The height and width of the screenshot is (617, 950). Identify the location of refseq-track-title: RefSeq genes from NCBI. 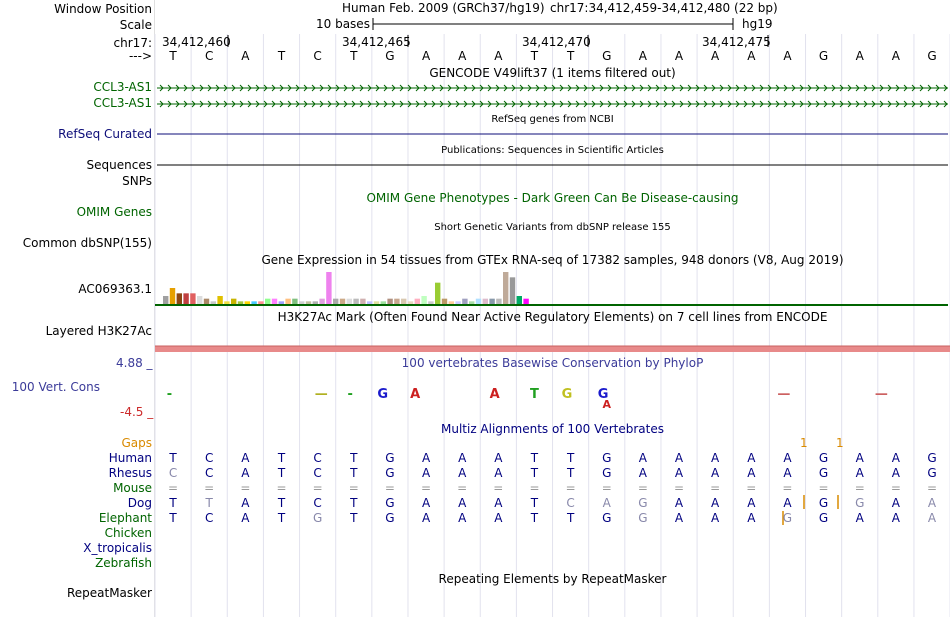
(552, 119).